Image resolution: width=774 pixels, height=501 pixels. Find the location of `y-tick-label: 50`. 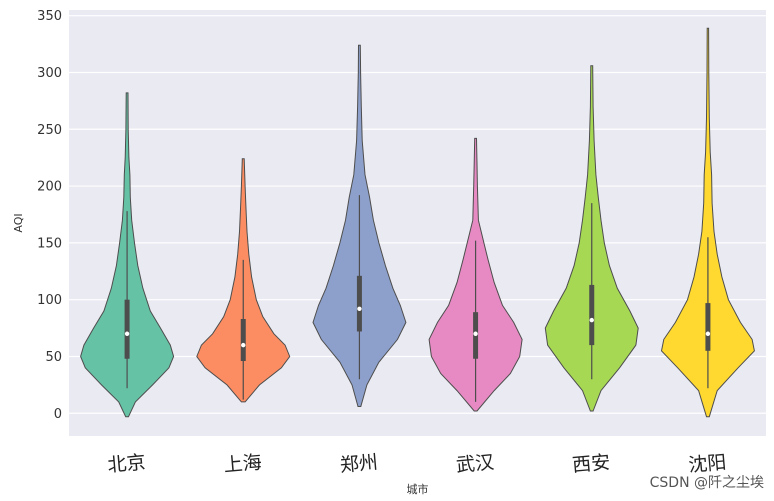

y-tick-label: 50 is located at coordinates (53, 357).